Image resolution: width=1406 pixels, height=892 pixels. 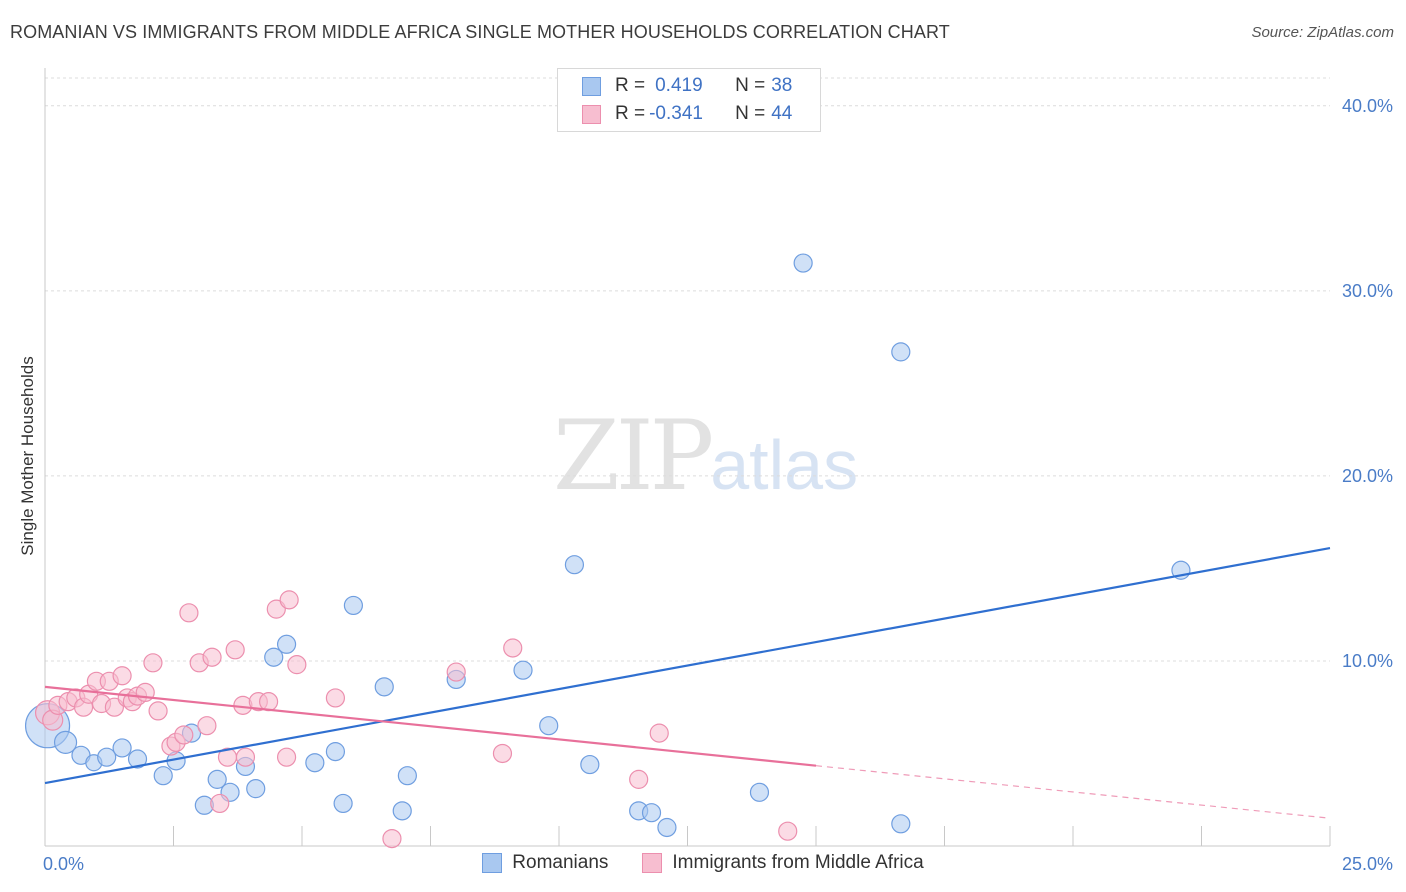 I want to click on x-tick-label: 0.0%, so click(x=63, y=864).